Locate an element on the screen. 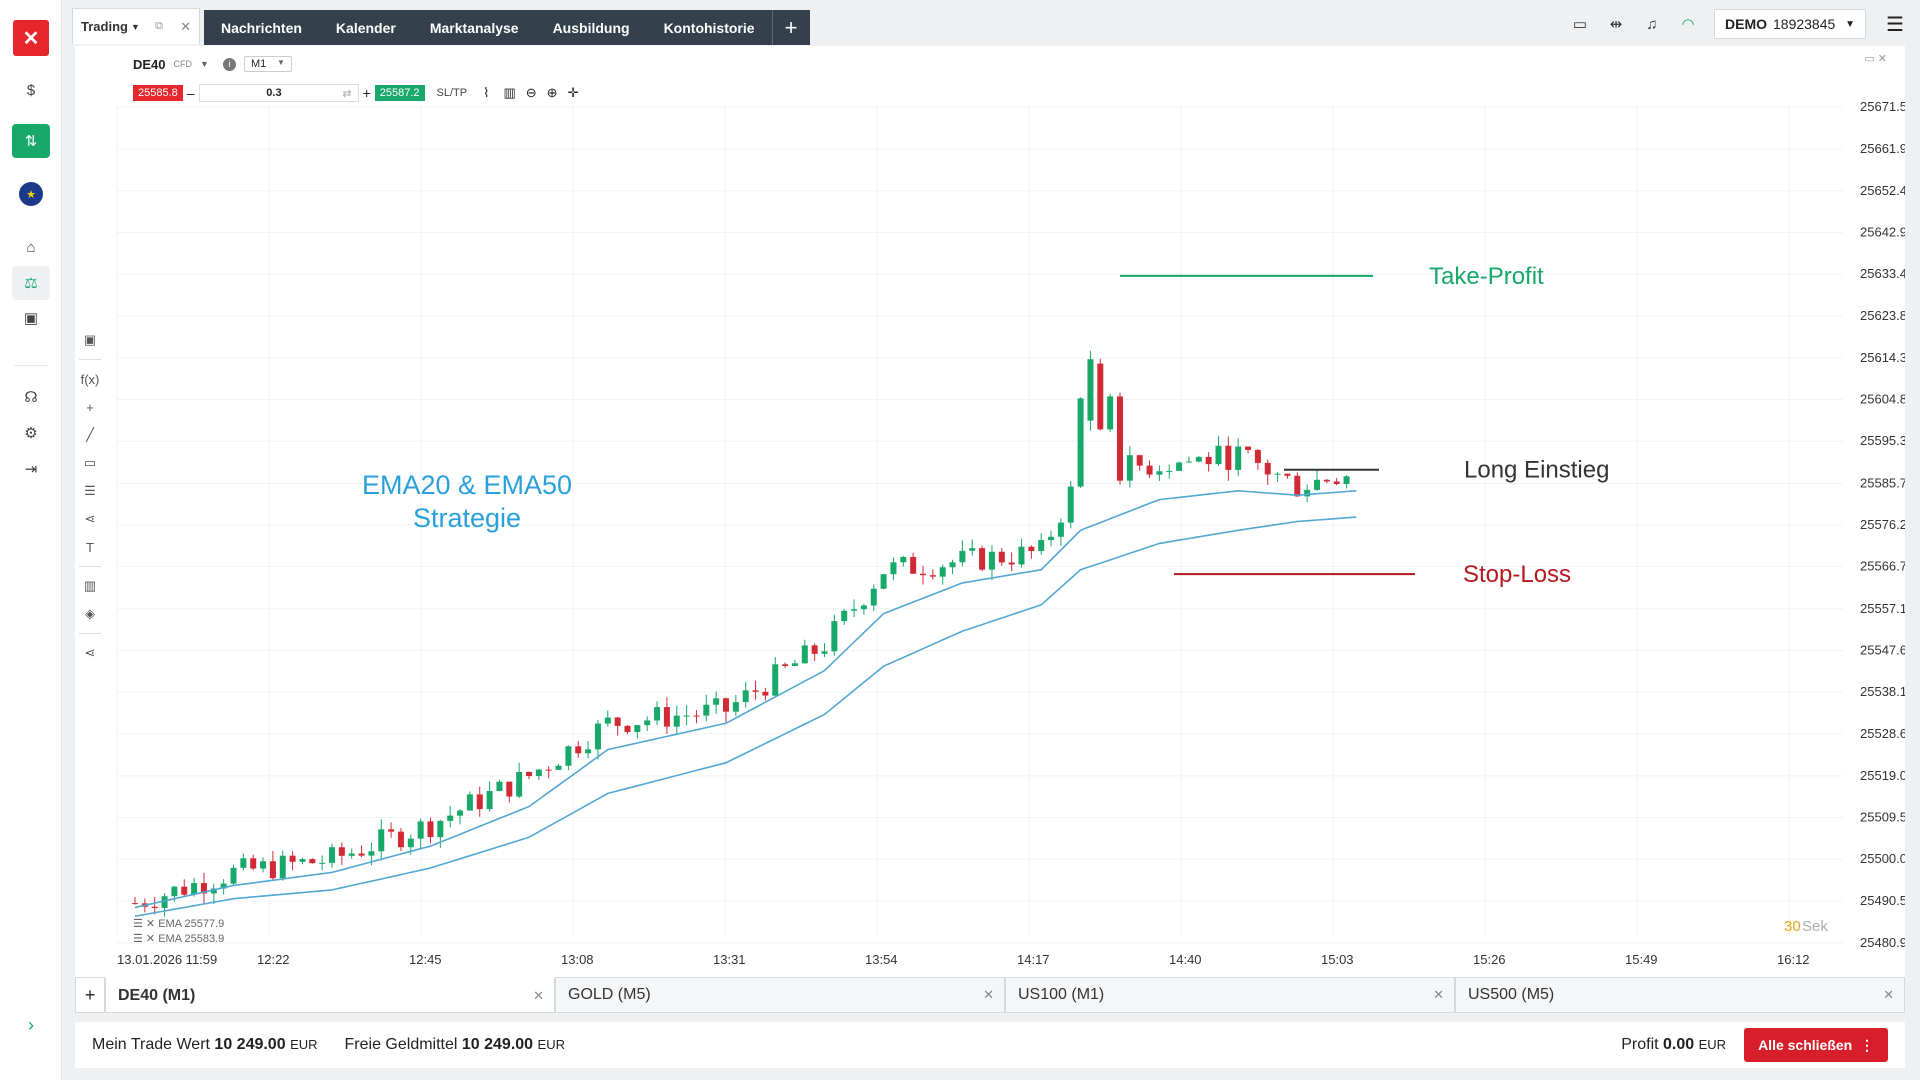 Image resolution: width=1920 pixels, height=1080 pixels. info-icon: i is located at coordinates (229, 64).